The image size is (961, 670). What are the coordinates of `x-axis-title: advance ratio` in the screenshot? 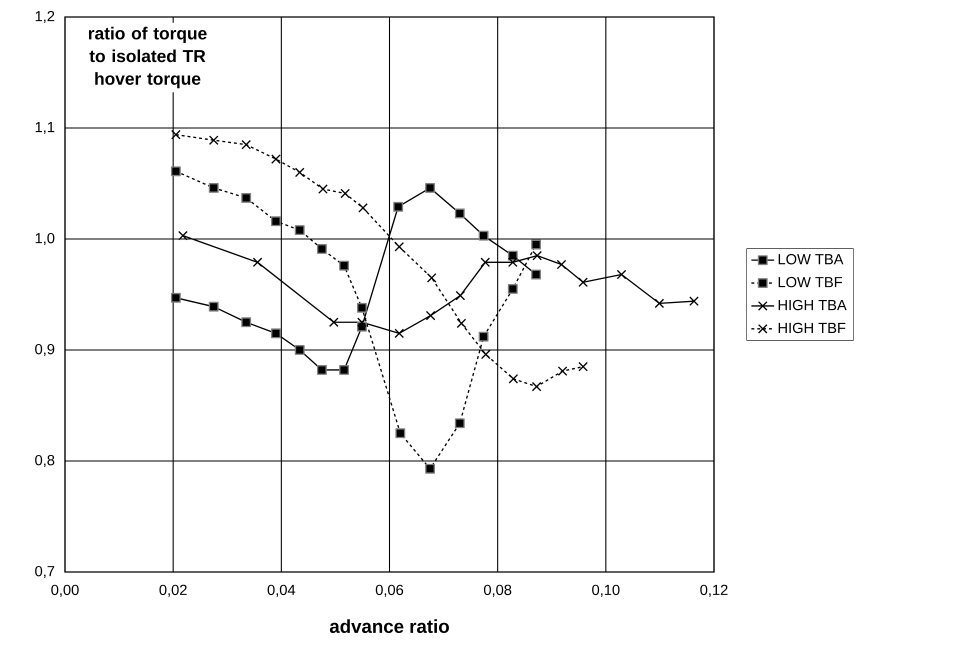 It's located at (389, 626).